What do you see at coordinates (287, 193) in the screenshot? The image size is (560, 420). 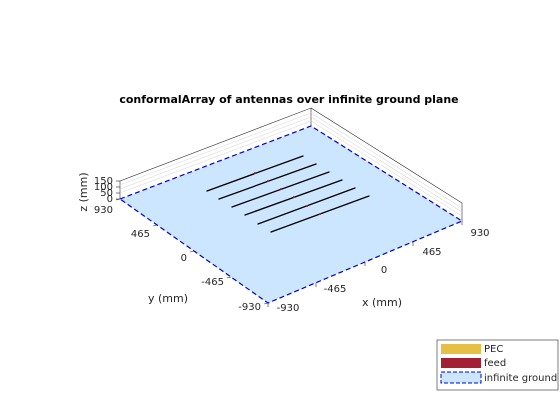 I see `feed-points` at bounding box center [287, 193].